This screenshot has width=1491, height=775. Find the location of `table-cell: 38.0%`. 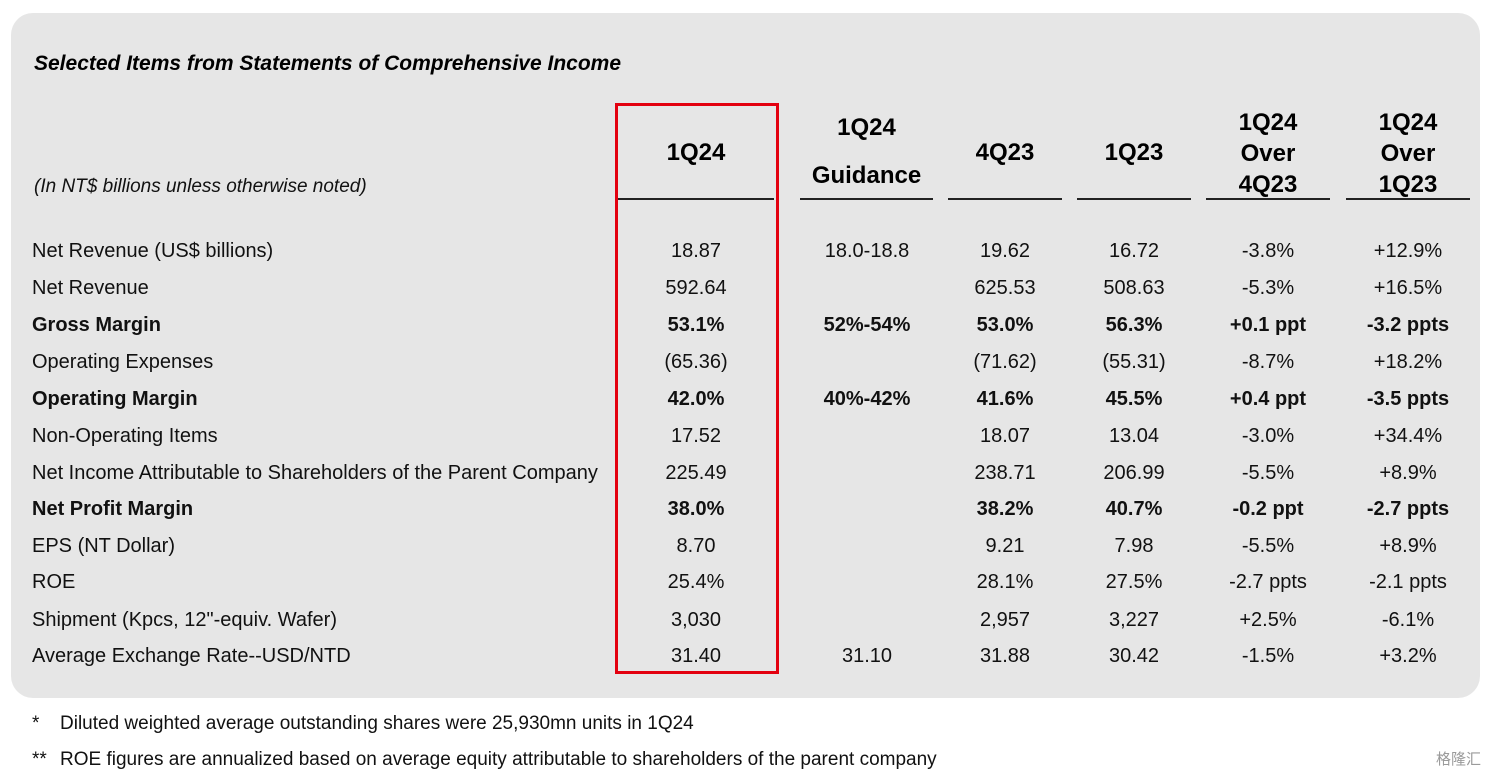

table-cell: 38.0% is located at coordinates (696, 509).